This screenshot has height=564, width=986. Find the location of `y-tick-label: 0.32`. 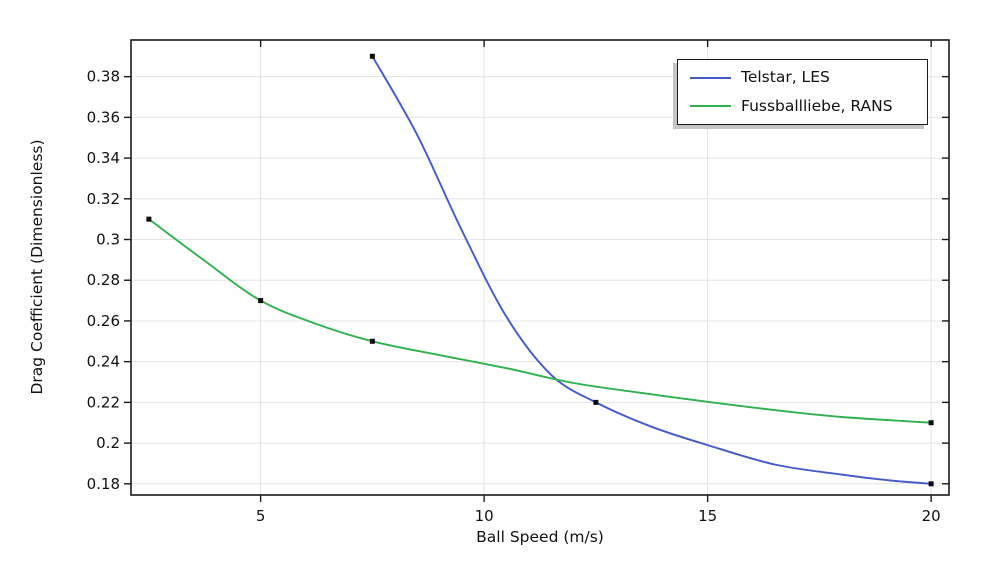

y-tick-label: 0.32 is located at coordinates (103, 199).